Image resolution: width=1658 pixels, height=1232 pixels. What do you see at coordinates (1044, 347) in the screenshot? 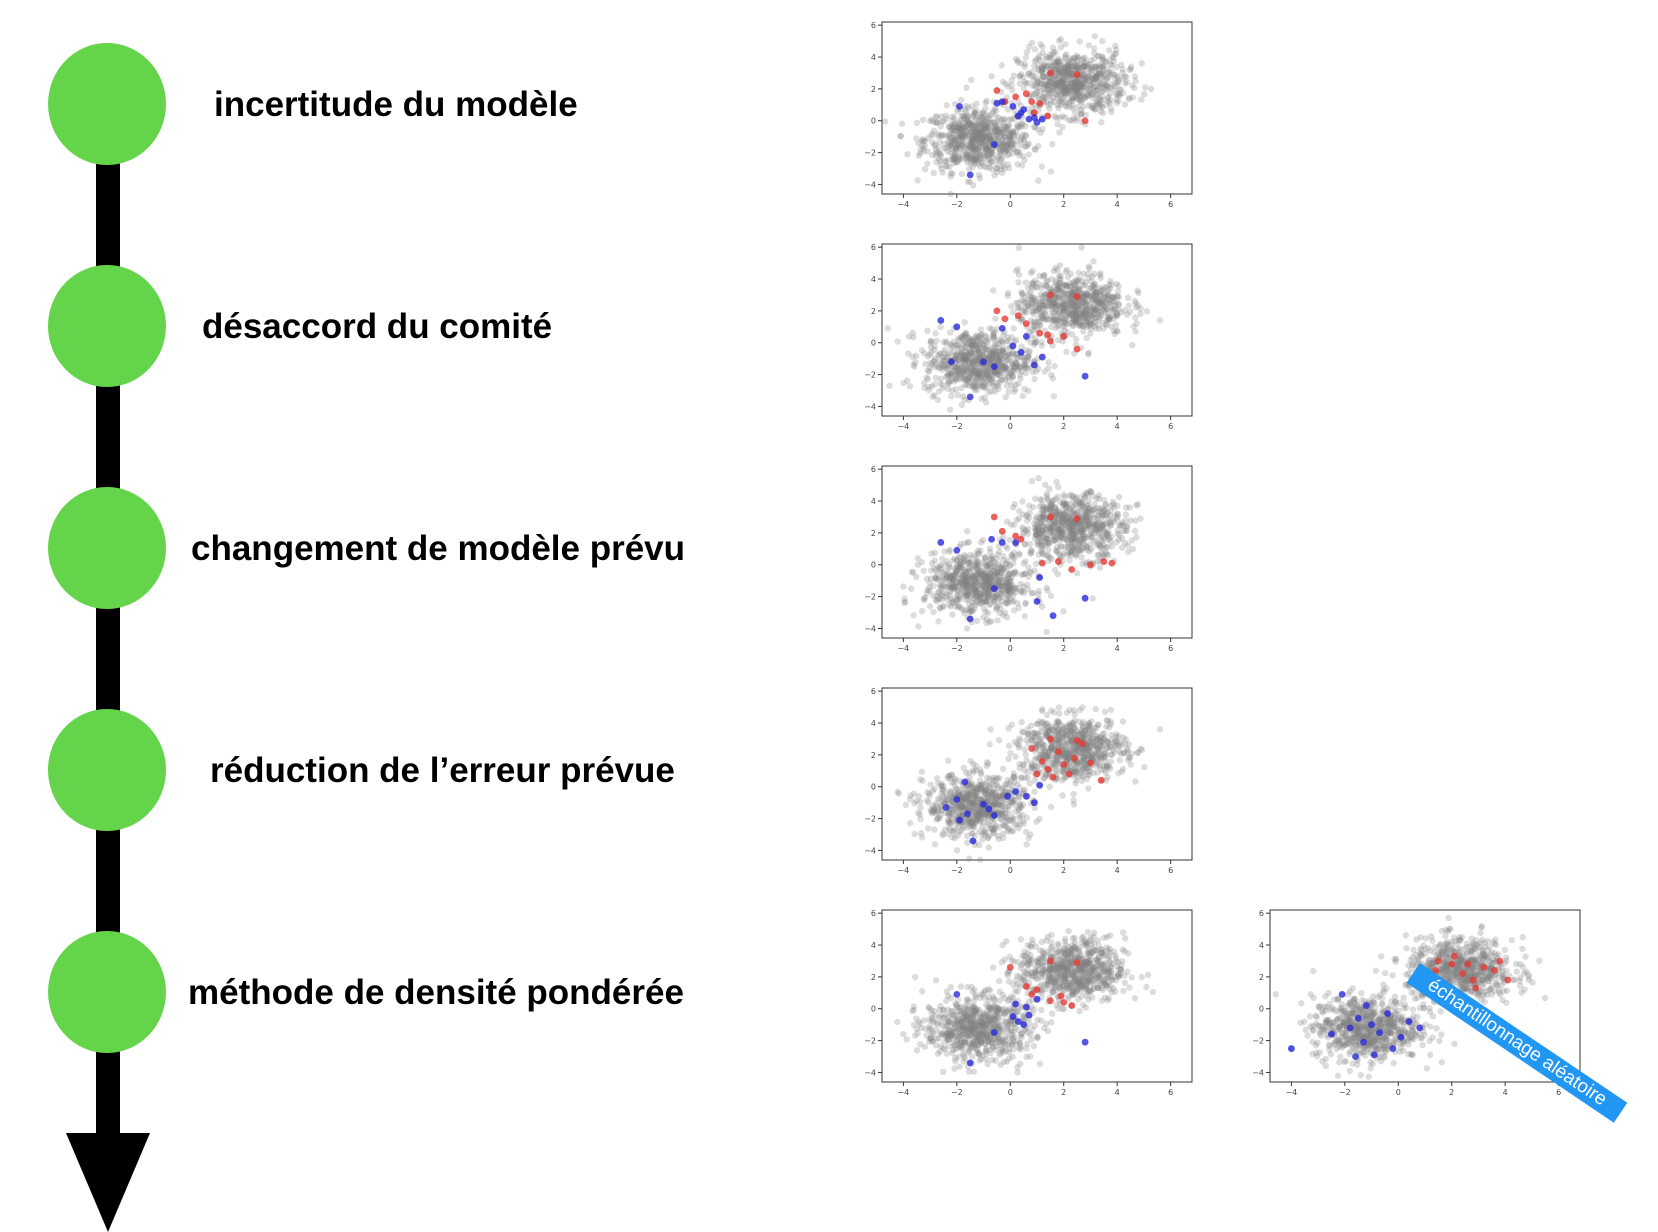
I see `scatter-plot-committee: −4 −2 0 2 4 6 −4 −2 0 2 4 6` at bounding box center [1044, 347].